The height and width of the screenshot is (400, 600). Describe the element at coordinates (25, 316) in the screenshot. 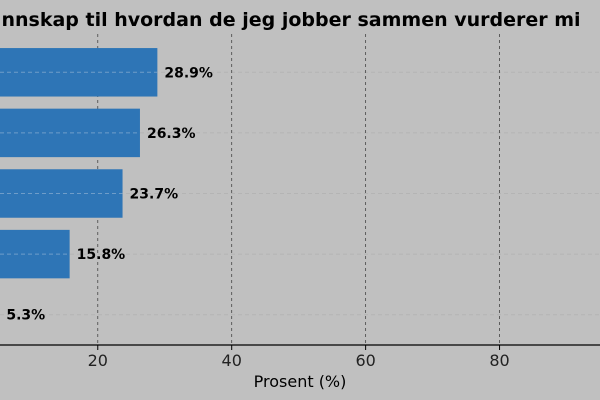

I see `bar-value-label: 5.3%` at that location.